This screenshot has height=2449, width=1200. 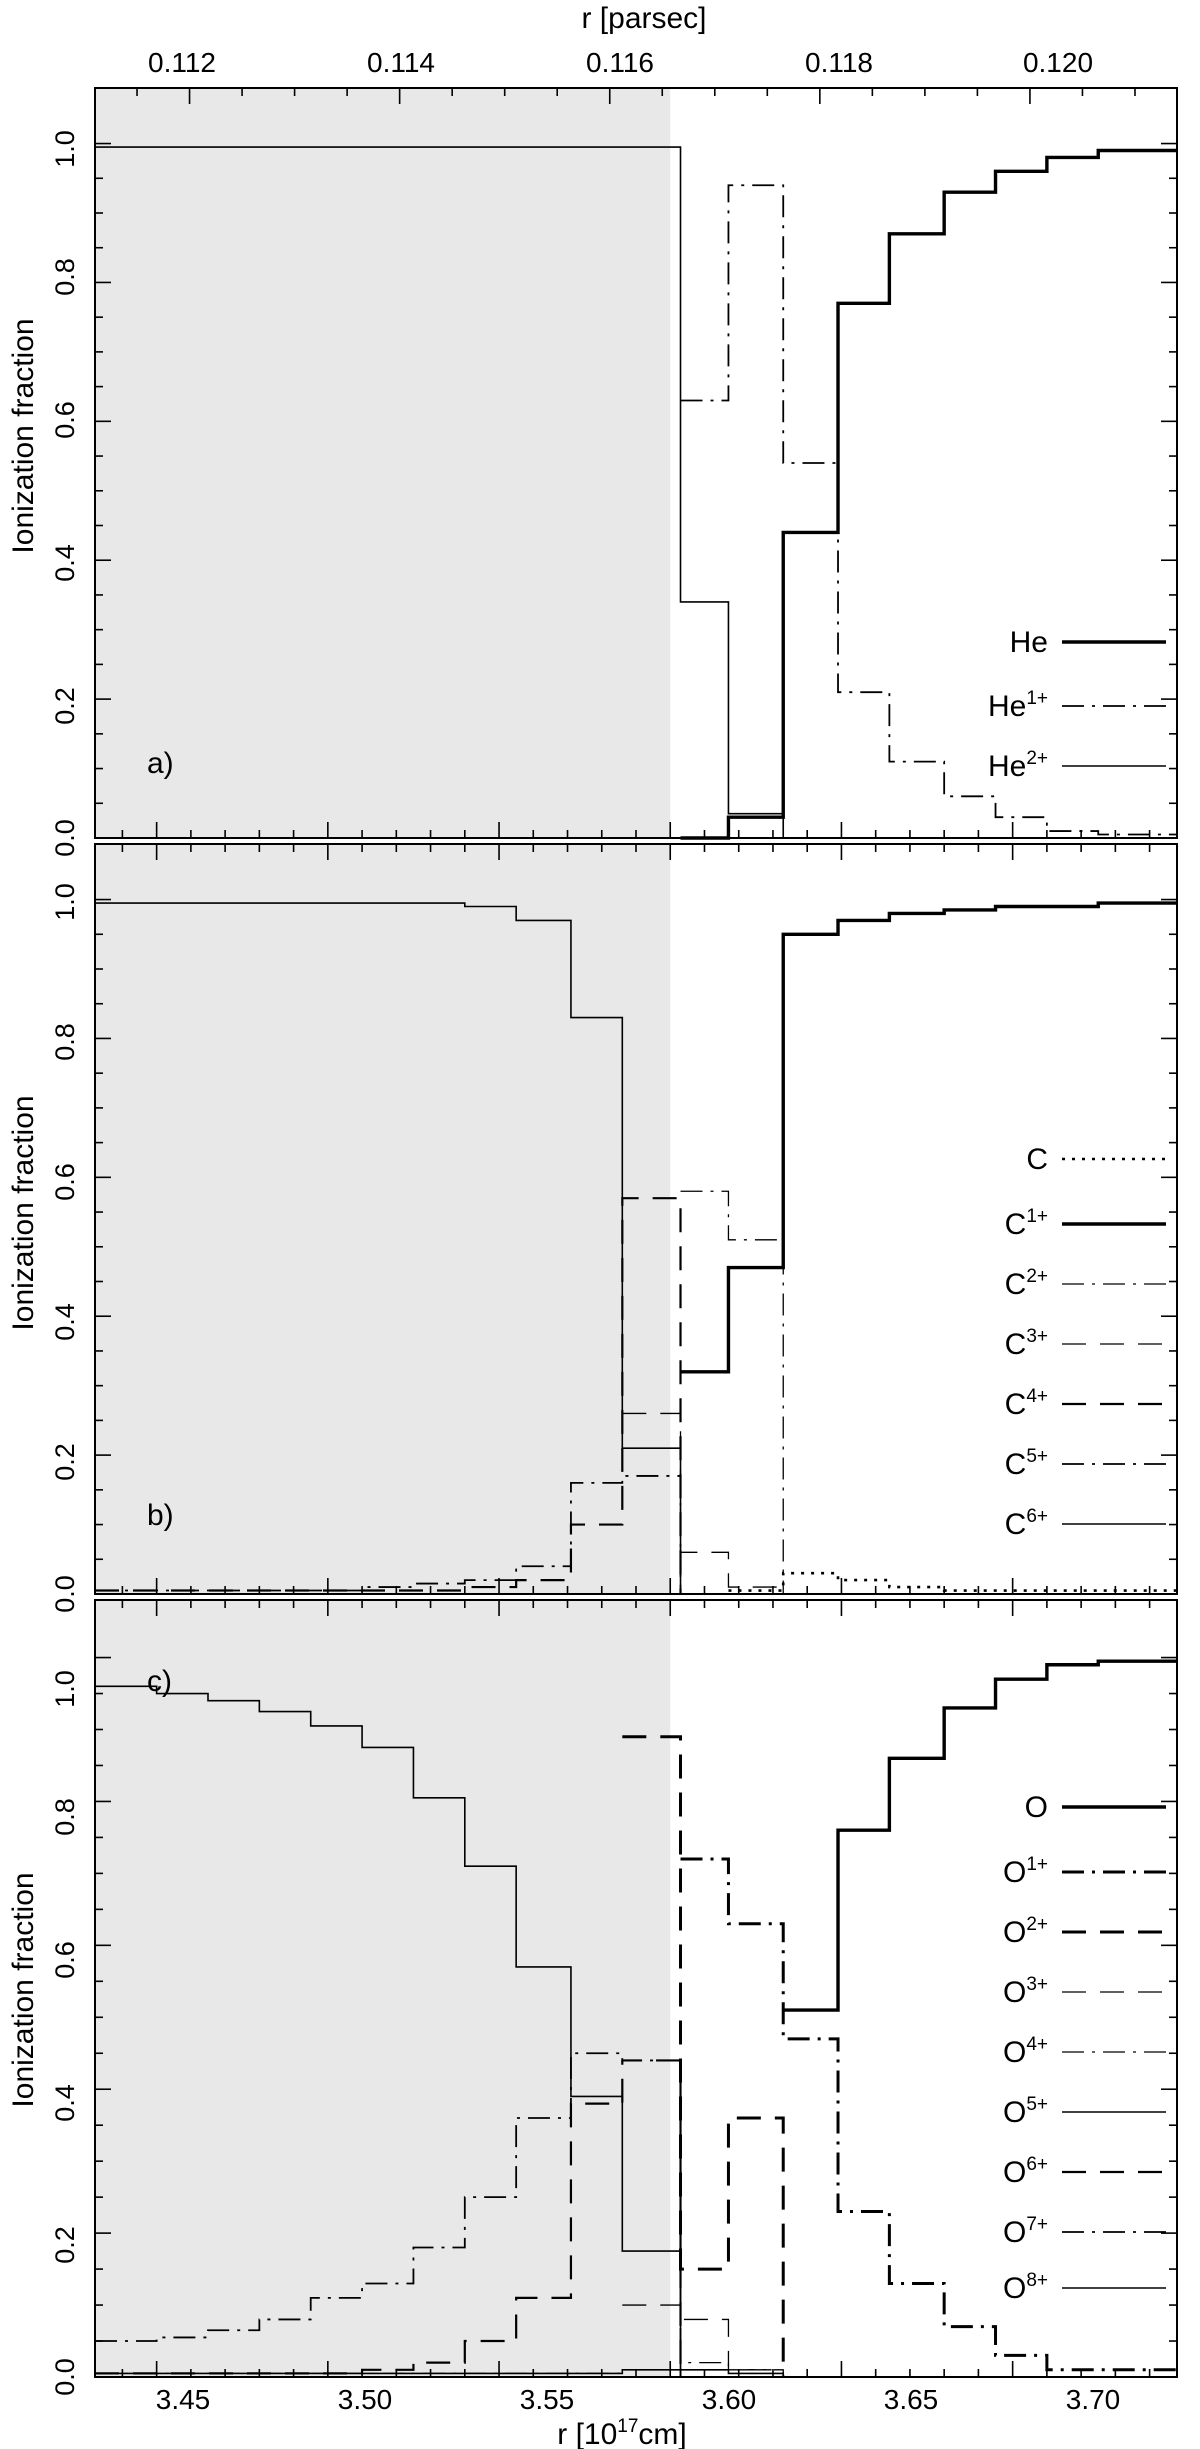 I want to click on series-line-o, so click(x=980, y=1835).